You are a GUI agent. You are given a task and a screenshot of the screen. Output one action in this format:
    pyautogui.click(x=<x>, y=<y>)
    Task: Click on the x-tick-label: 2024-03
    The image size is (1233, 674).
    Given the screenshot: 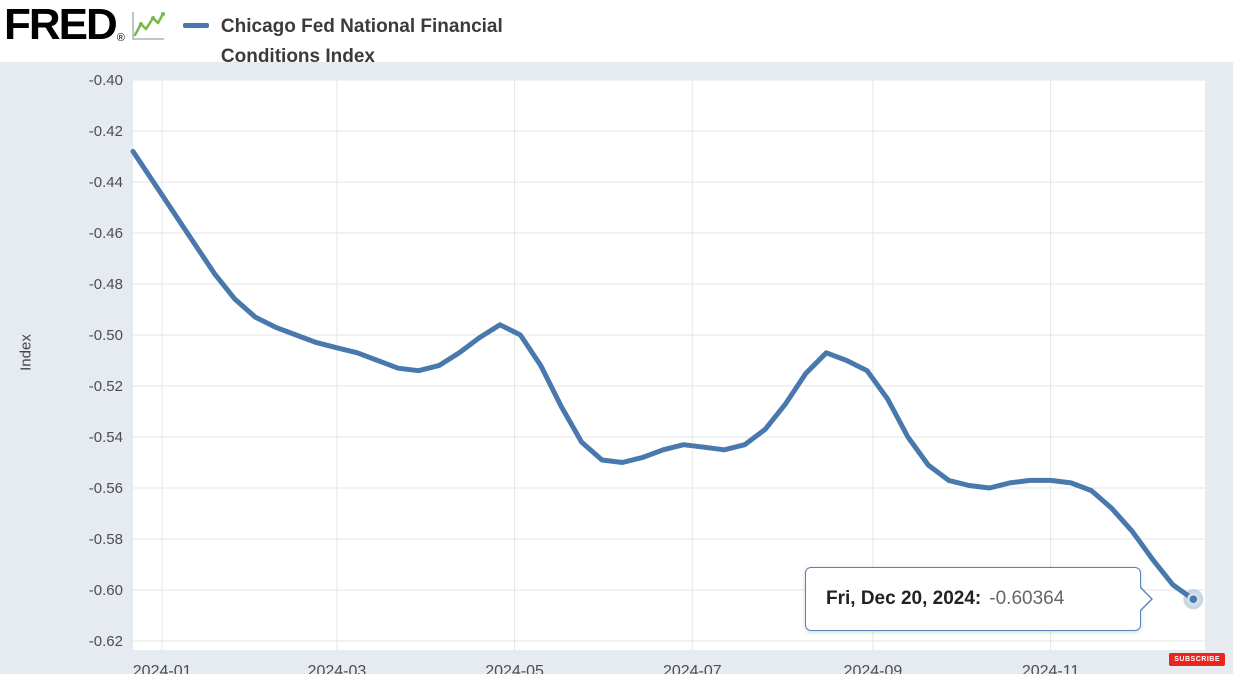 What is the action you would take?
    pyautogui.click(x=337, y=668)
    